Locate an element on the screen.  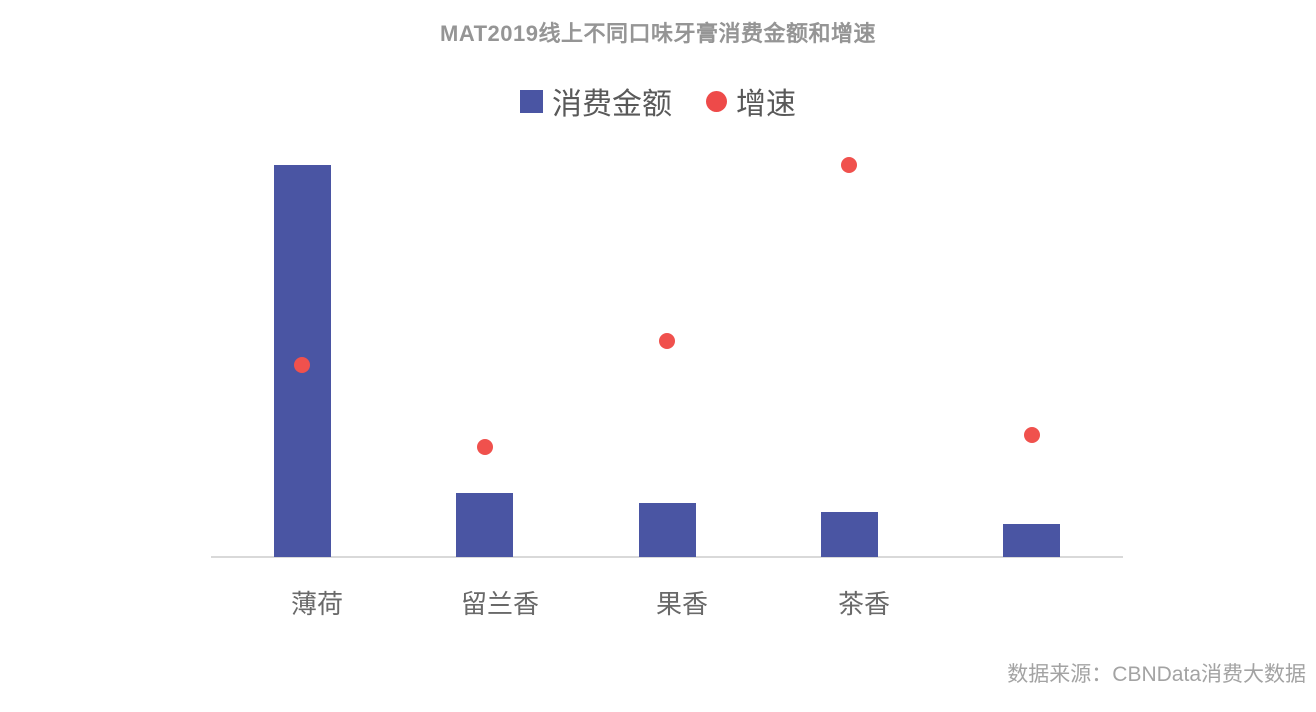
x-axis-label: 薄荷 is located at coordinates (316, 604).